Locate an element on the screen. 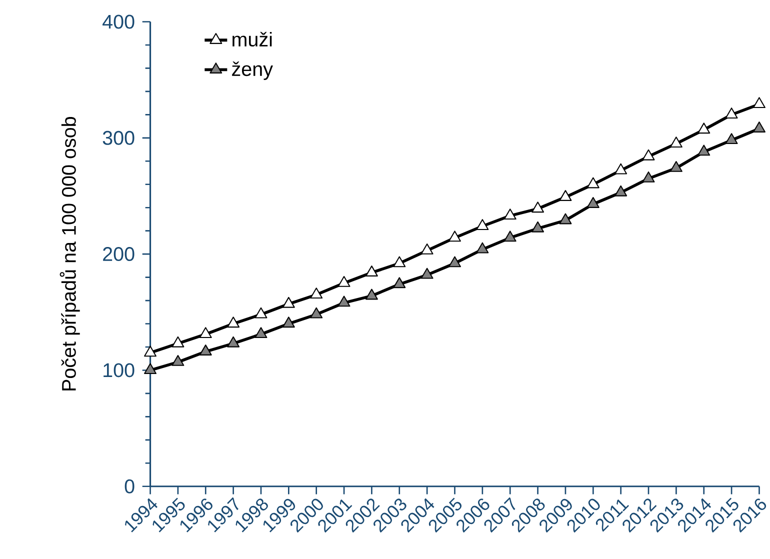  legend-label: ženy is located at coordinates (252, 71).